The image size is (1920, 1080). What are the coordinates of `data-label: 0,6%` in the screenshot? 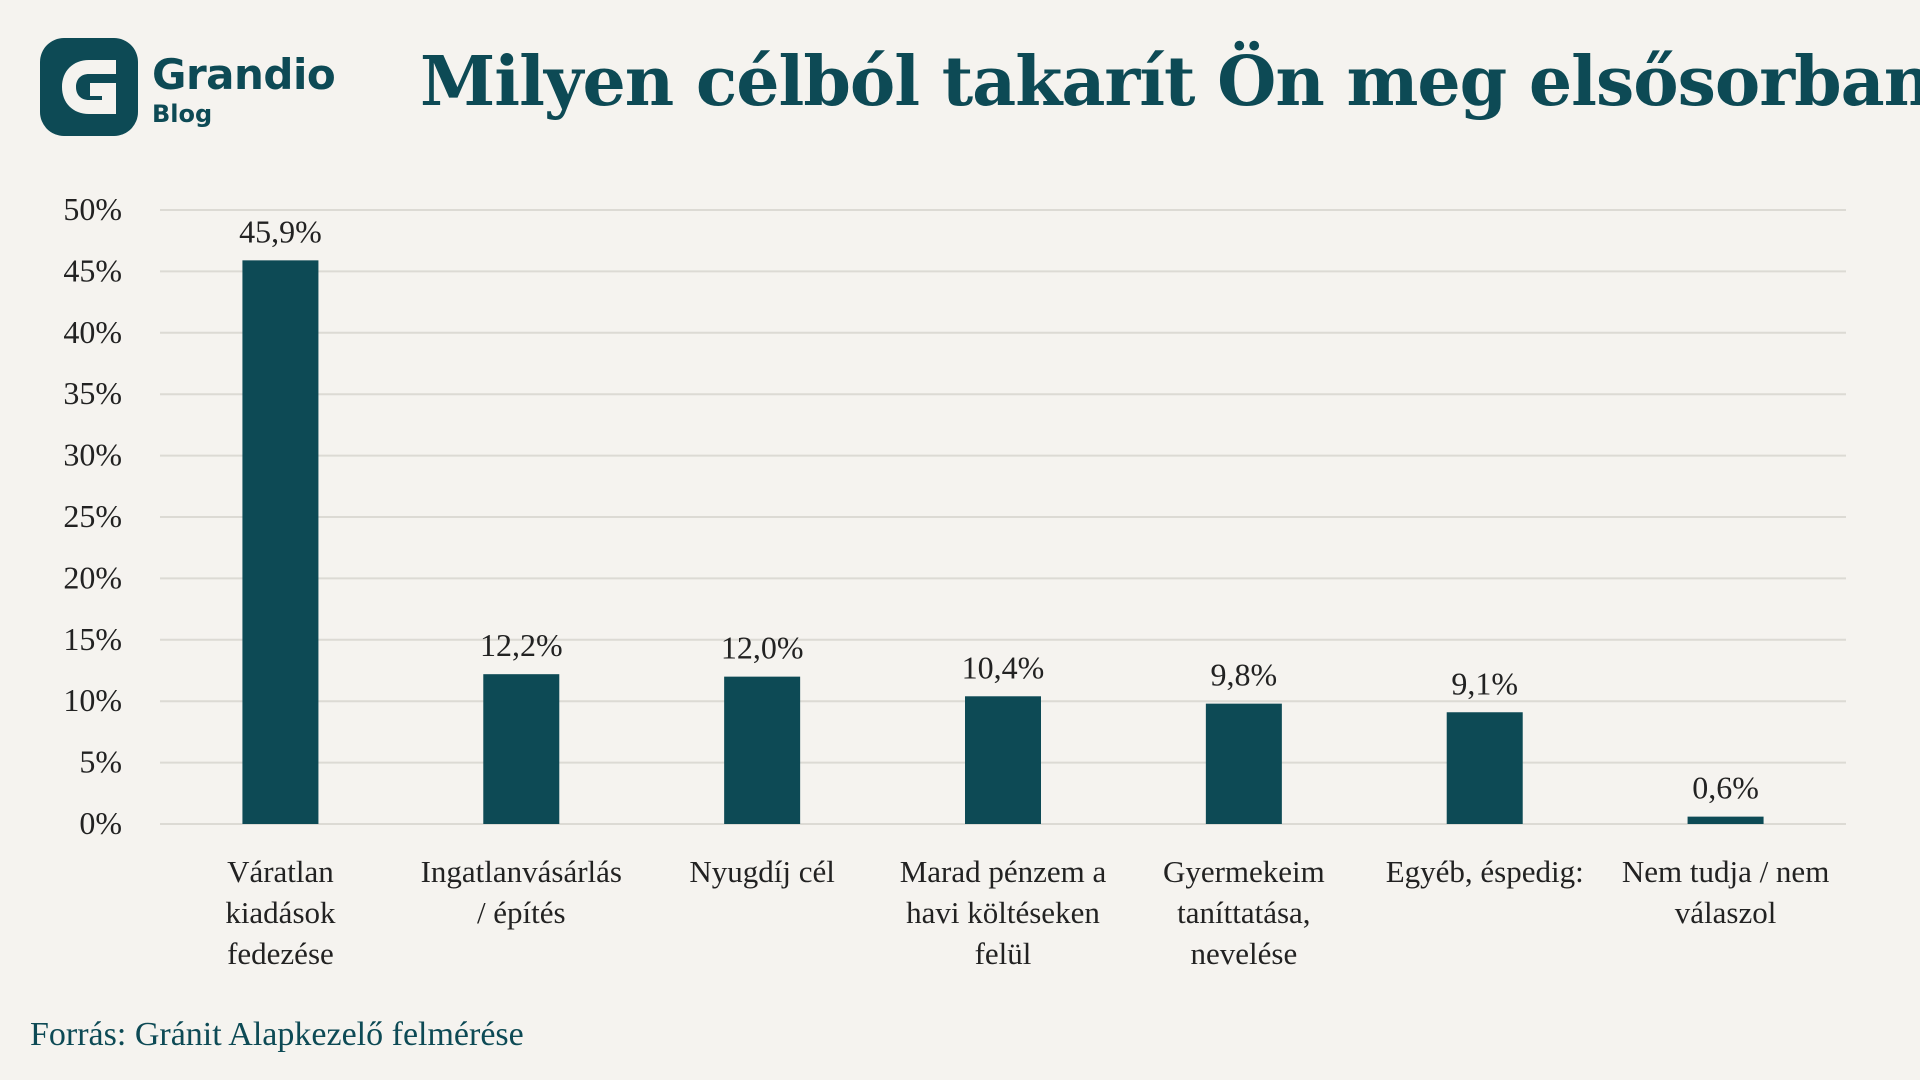 It's located at (1725, 788).